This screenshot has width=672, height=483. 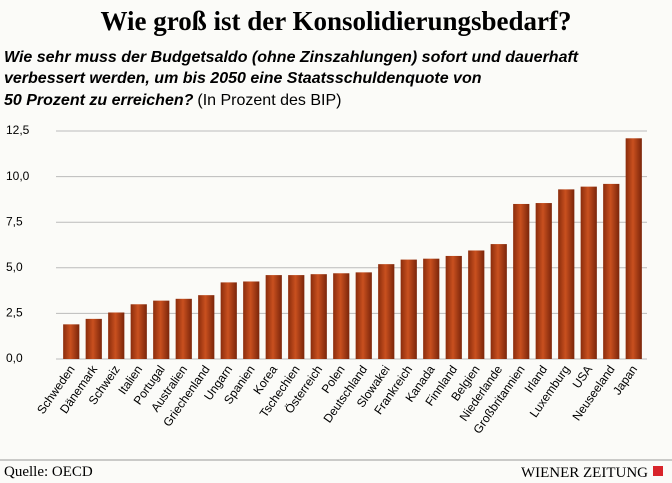 What do you see at coordinates (48, 472) in the screenshot?
I see `source: Quelle: OECD` at bounding box center [48, 472].